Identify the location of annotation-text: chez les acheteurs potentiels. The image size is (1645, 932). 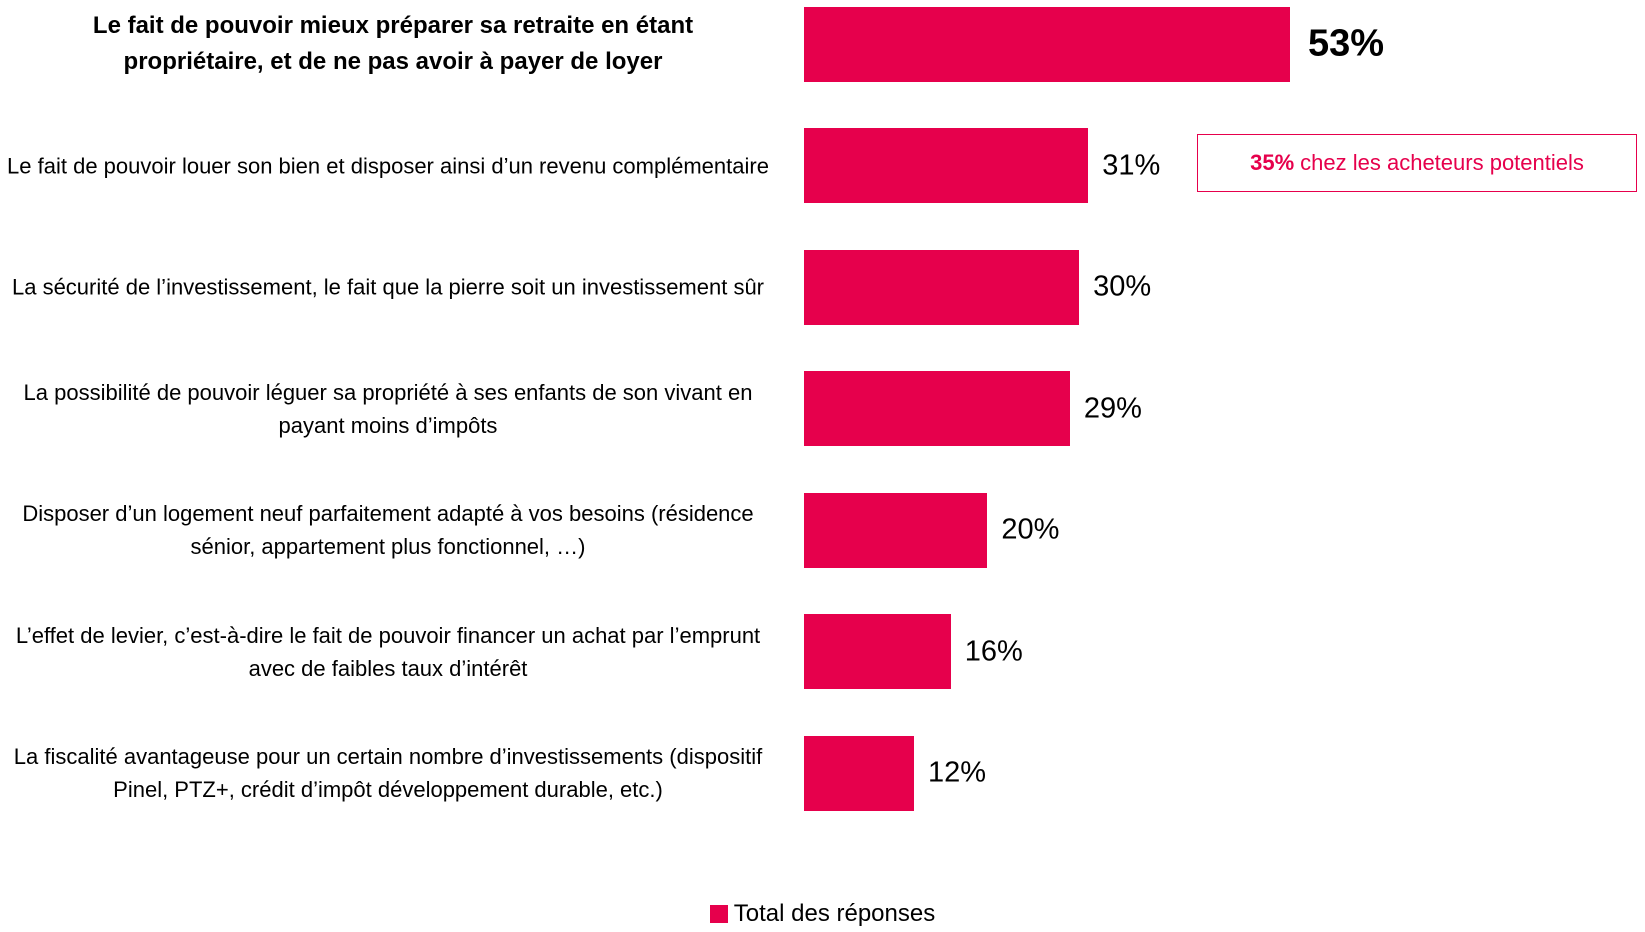
(1442, 162).